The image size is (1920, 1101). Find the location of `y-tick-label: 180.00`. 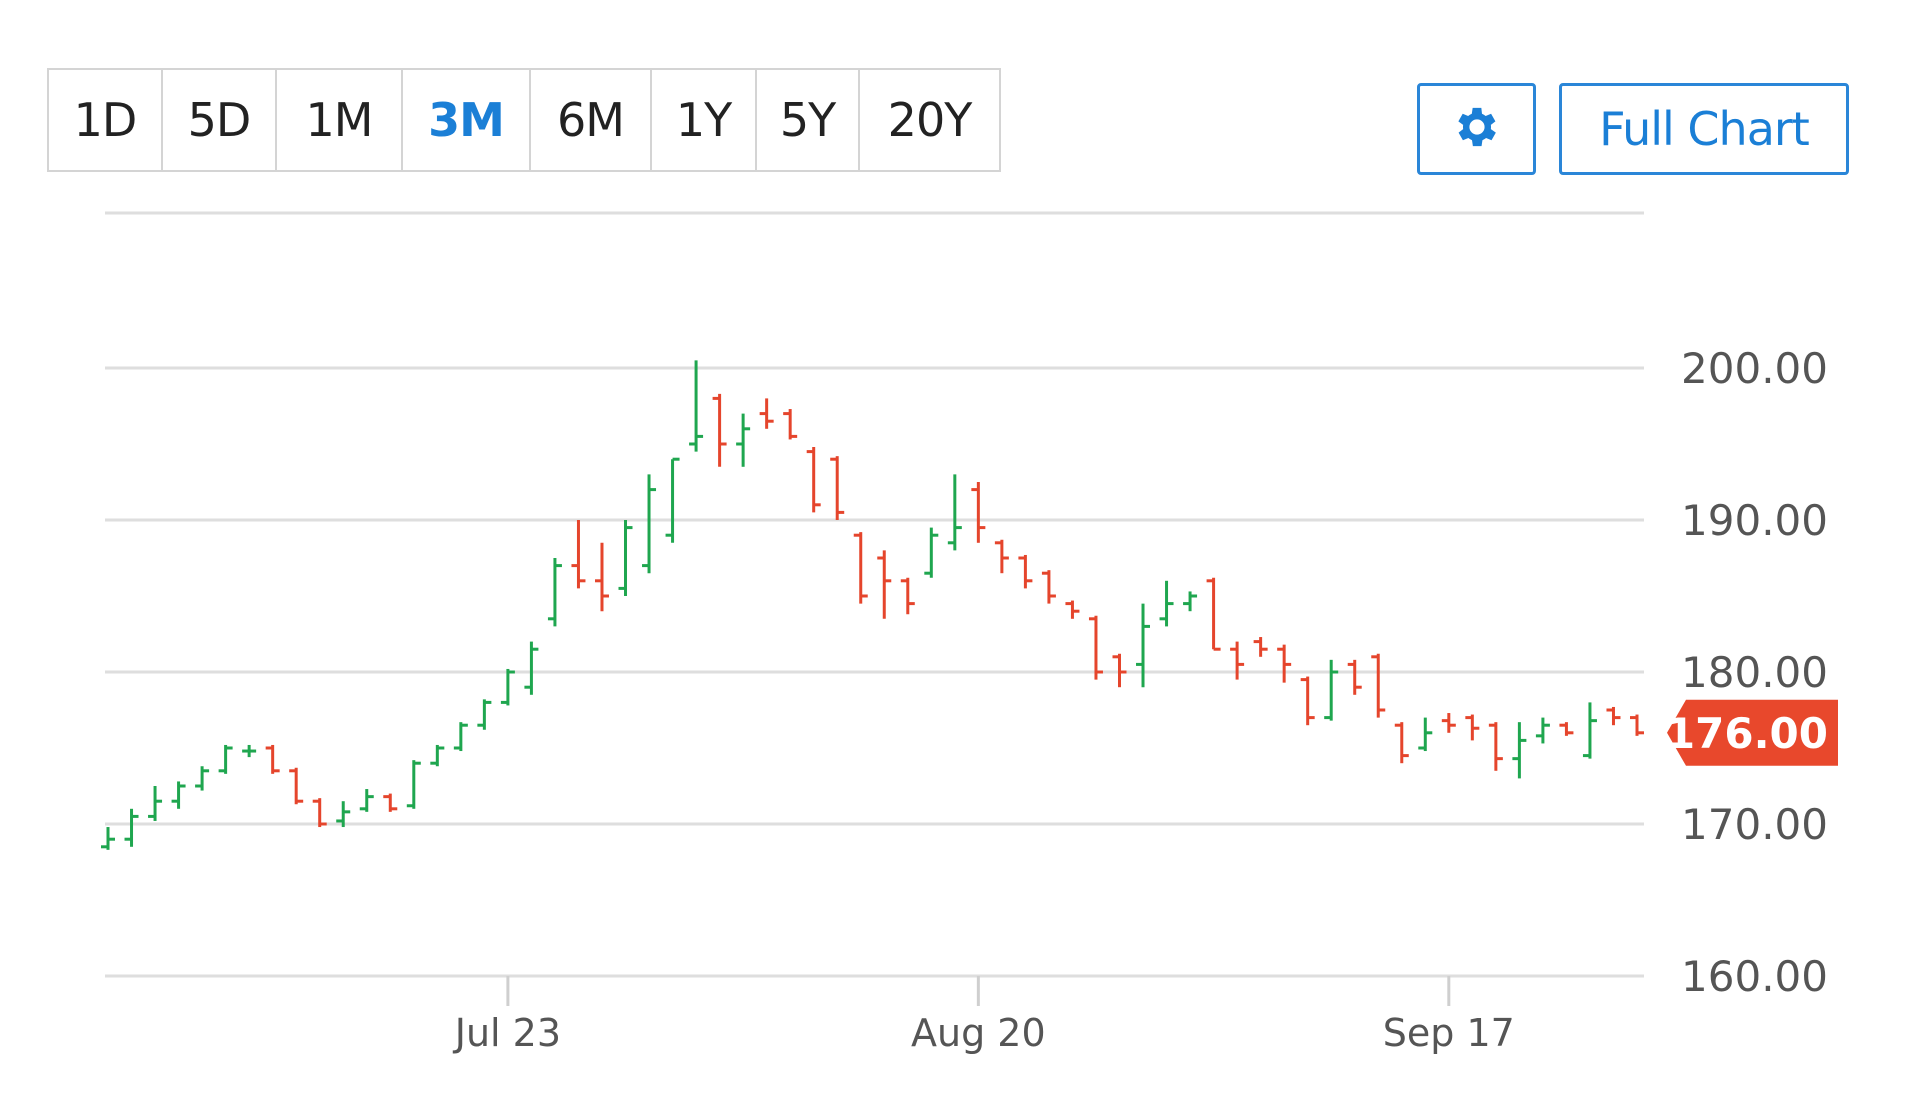

y-tick-label: 180.00 is located at coordinates (1754, 672).